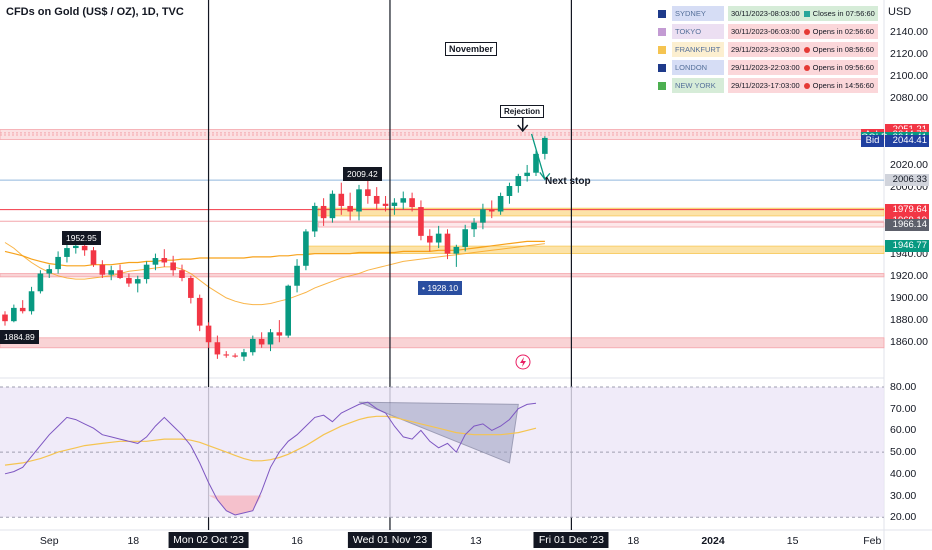 The image size is (932, 550). Describe the element at coordinates (522, 111) in the screenshot. I see `rejection-label: Rejection` at that location.